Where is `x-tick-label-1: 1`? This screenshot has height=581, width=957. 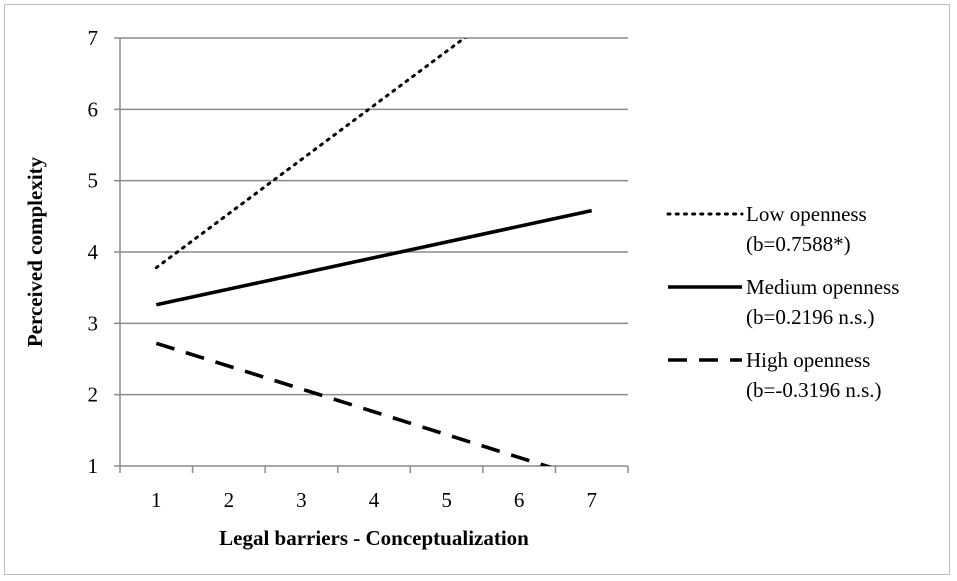
x-tick-label-1: 1 is located at coordinates (156, 500).